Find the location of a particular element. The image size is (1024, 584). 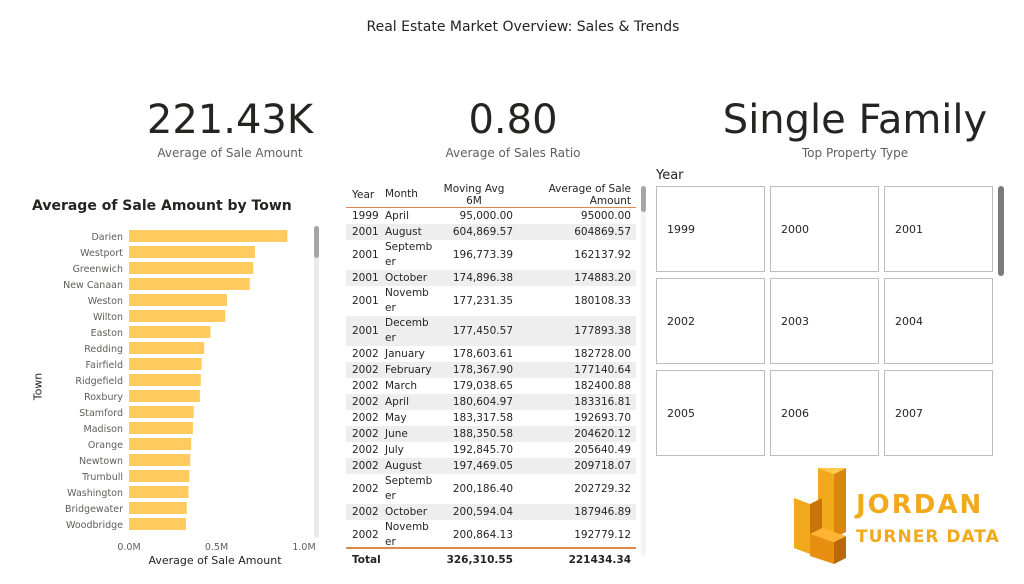

cell-avg: 162137.92 is located at coordinates (602, 255).